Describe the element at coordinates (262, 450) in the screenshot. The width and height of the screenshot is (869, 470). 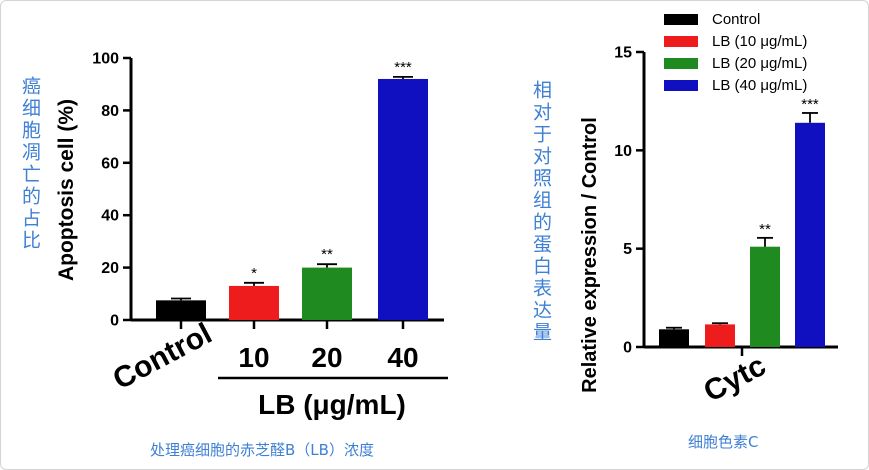
I see `left-caption: 处理癌细胞的赤芝醛B（LB）浓度` at that location.